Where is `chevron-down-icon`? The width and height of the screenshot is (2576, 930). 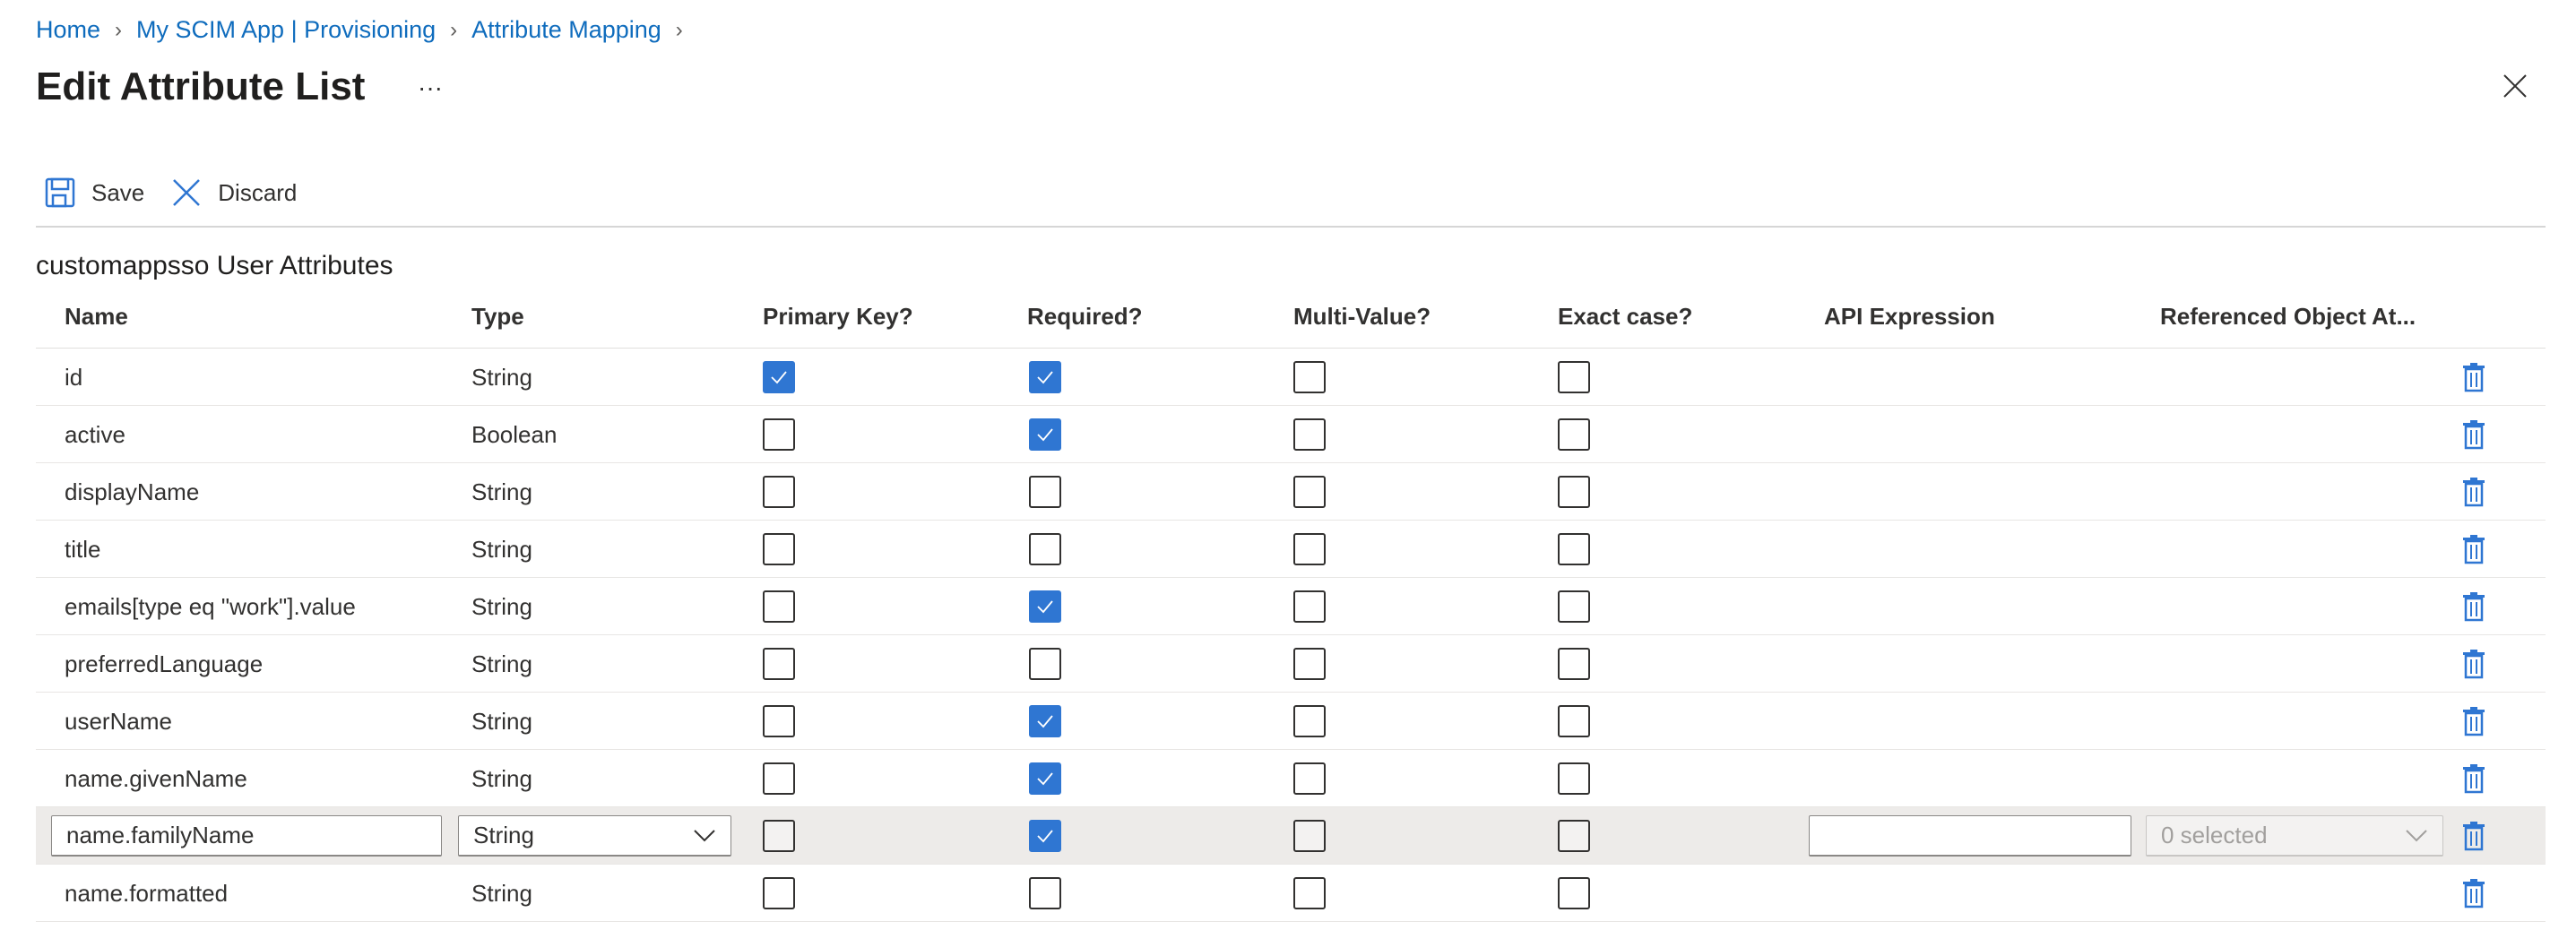
chevron-down-icon is located at coordinates (704, 835).